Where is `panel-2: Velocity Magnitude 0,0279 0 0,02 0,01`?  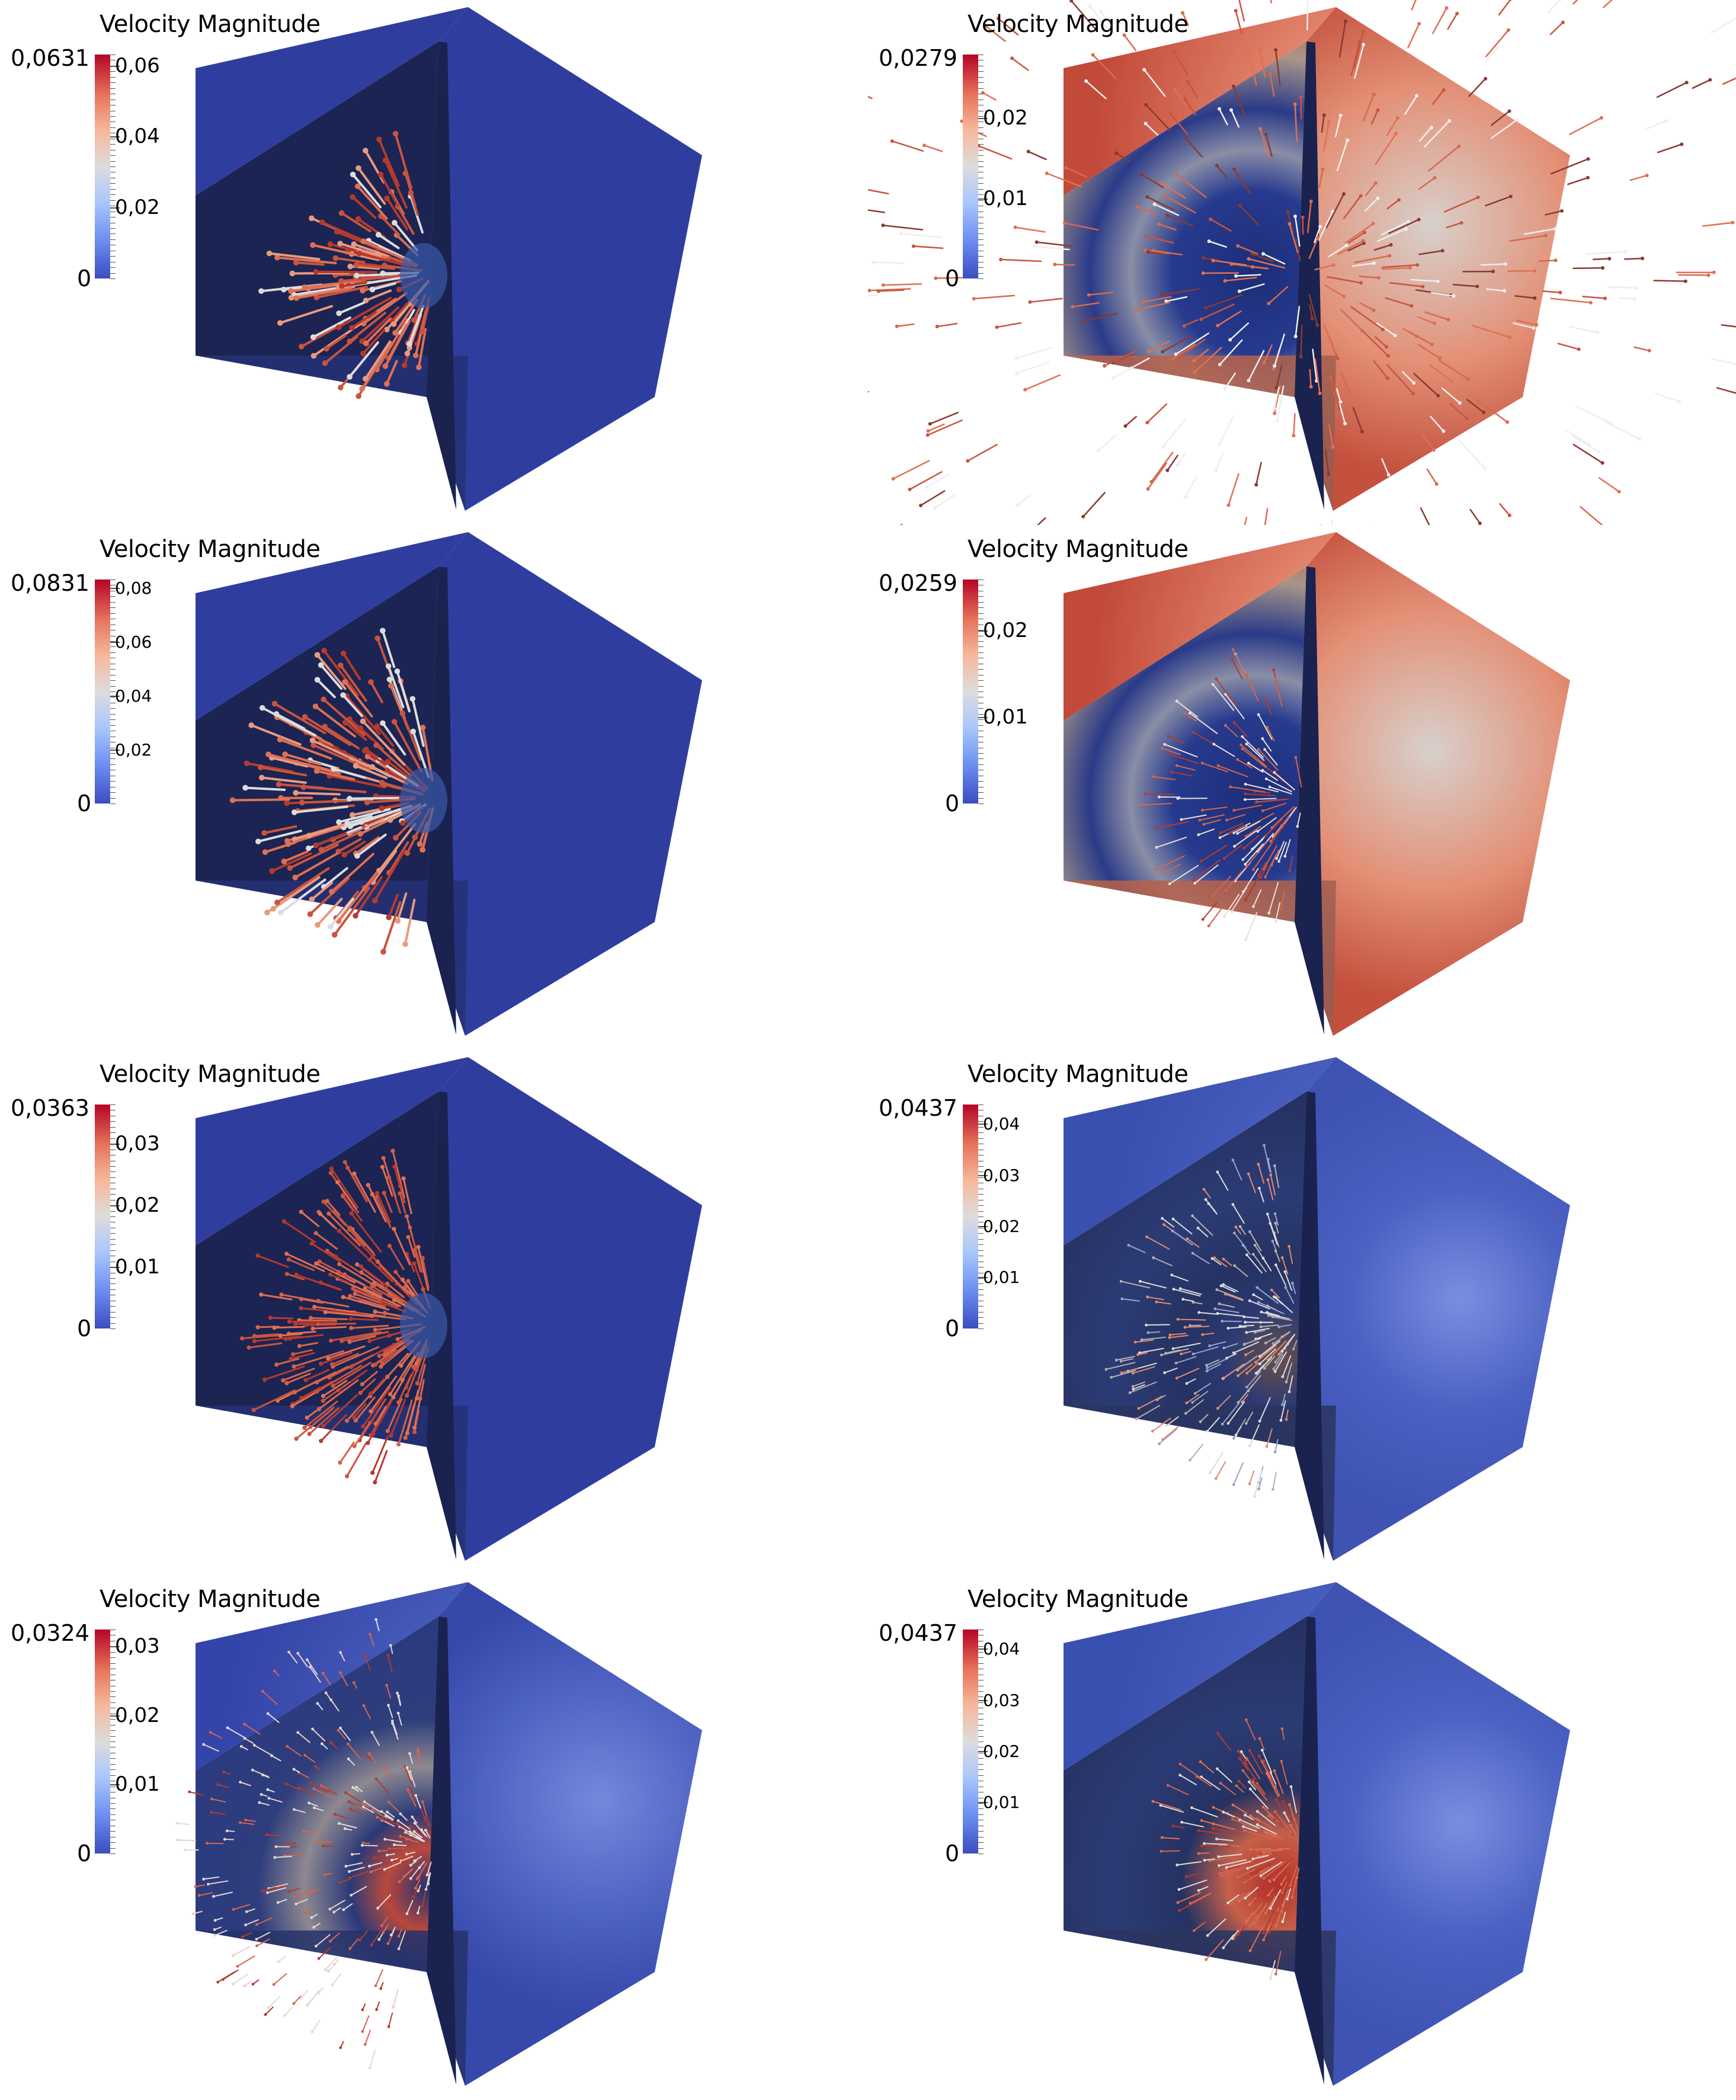 panel-2: Velocity Magnitude 0,0279 0 0,02 0,01 is located at coordinates (1302, 262).